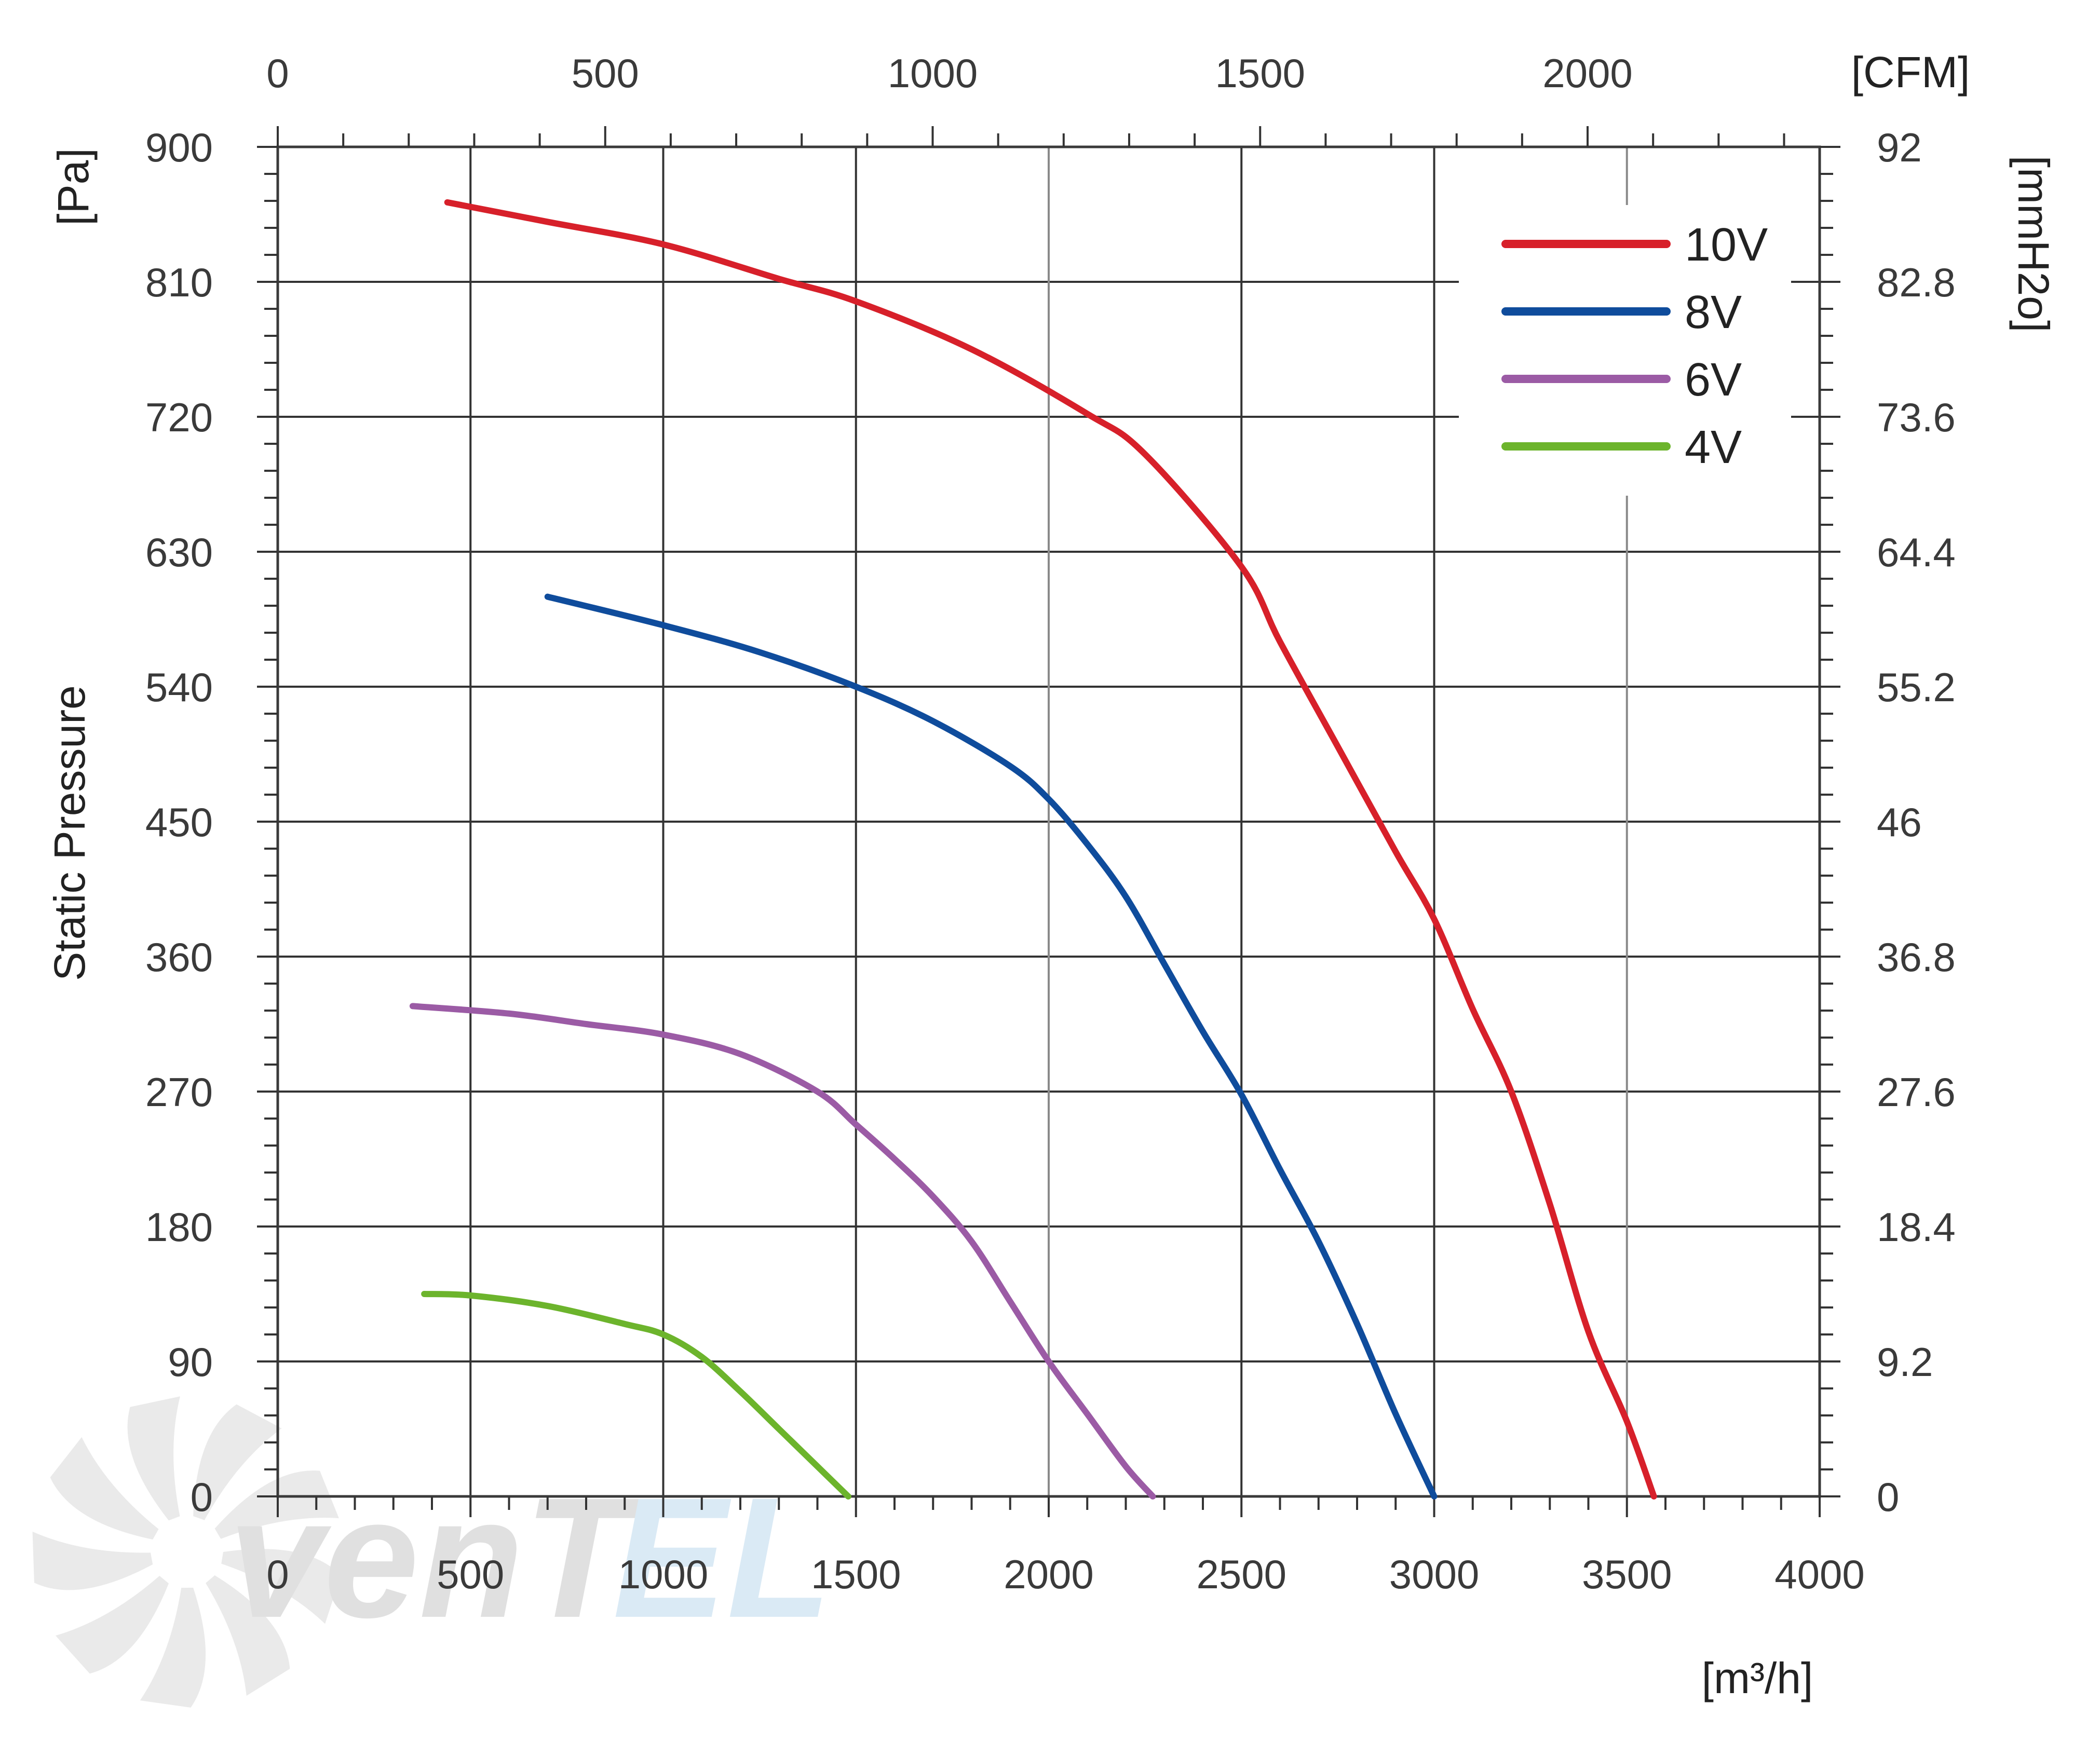 This screenshot has width=2100, height=1758. I want to click on y-left-tick-label: 540, so click(179, 687).